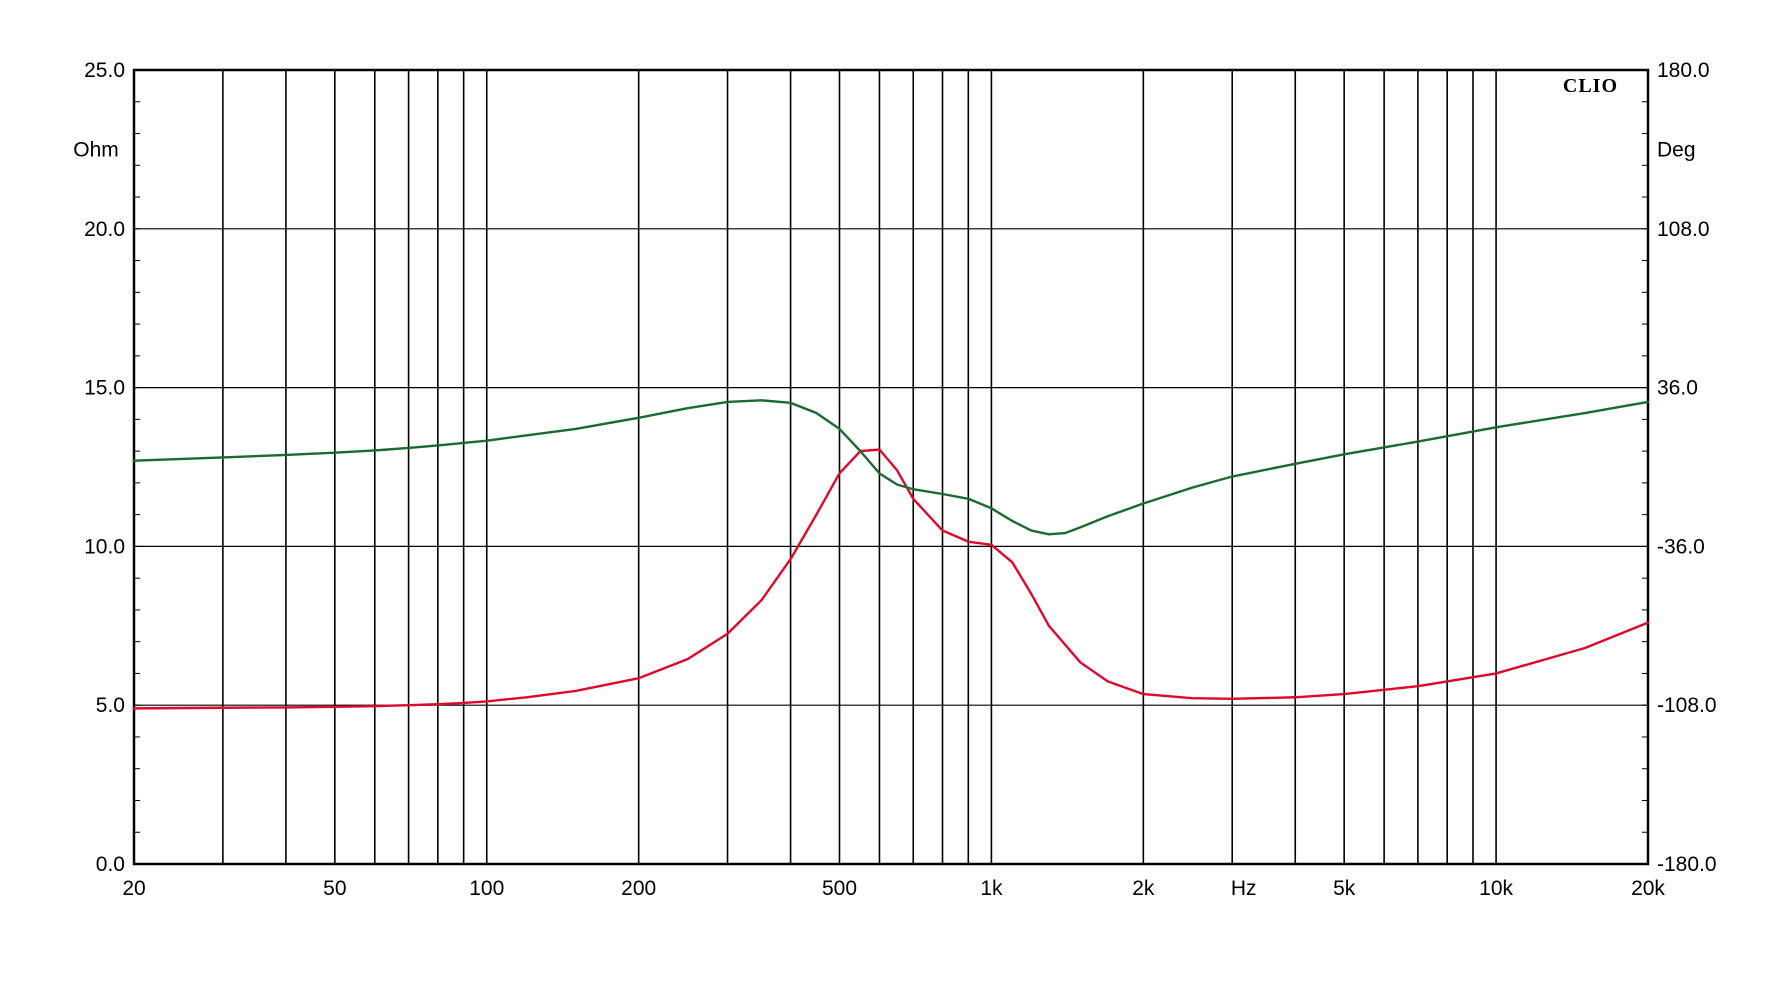 The width and height of the screenshot is (1772, 1001). Describe the element at coordinates (1677, 388) in the screenshot. I see `right-y-tick-label: 36.0` at that location.